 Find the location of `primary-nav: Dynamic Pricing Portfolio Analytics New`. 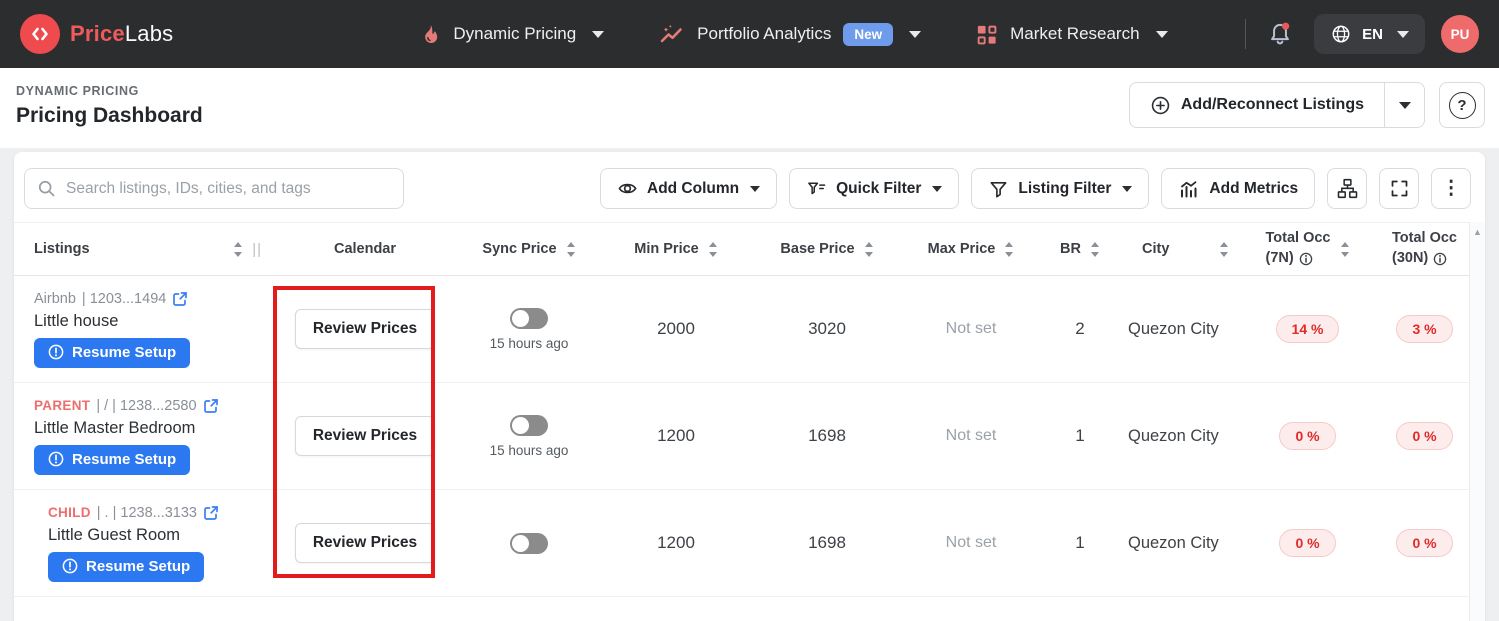

primary-nav: Dynamic Pricing Portfolio Analytics New is located at coordinates (793, 34).